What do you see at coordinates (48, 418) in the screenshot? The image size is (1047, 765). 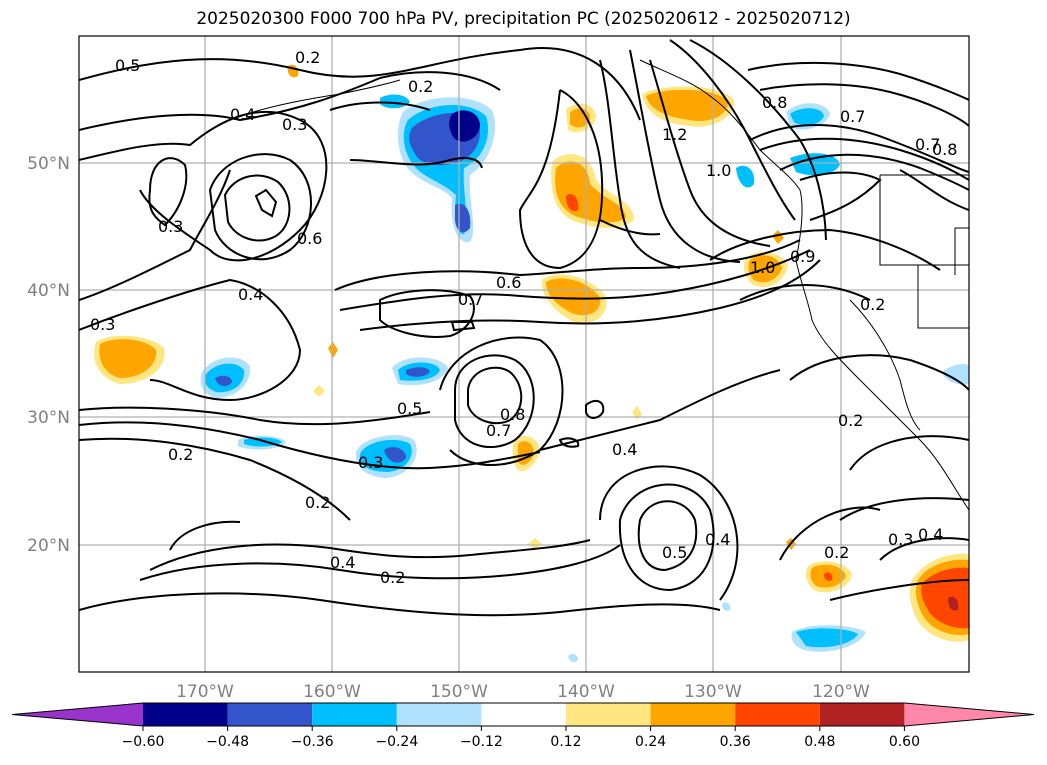 I see `lat-label: 30°N` at bounding box center [48, 418].